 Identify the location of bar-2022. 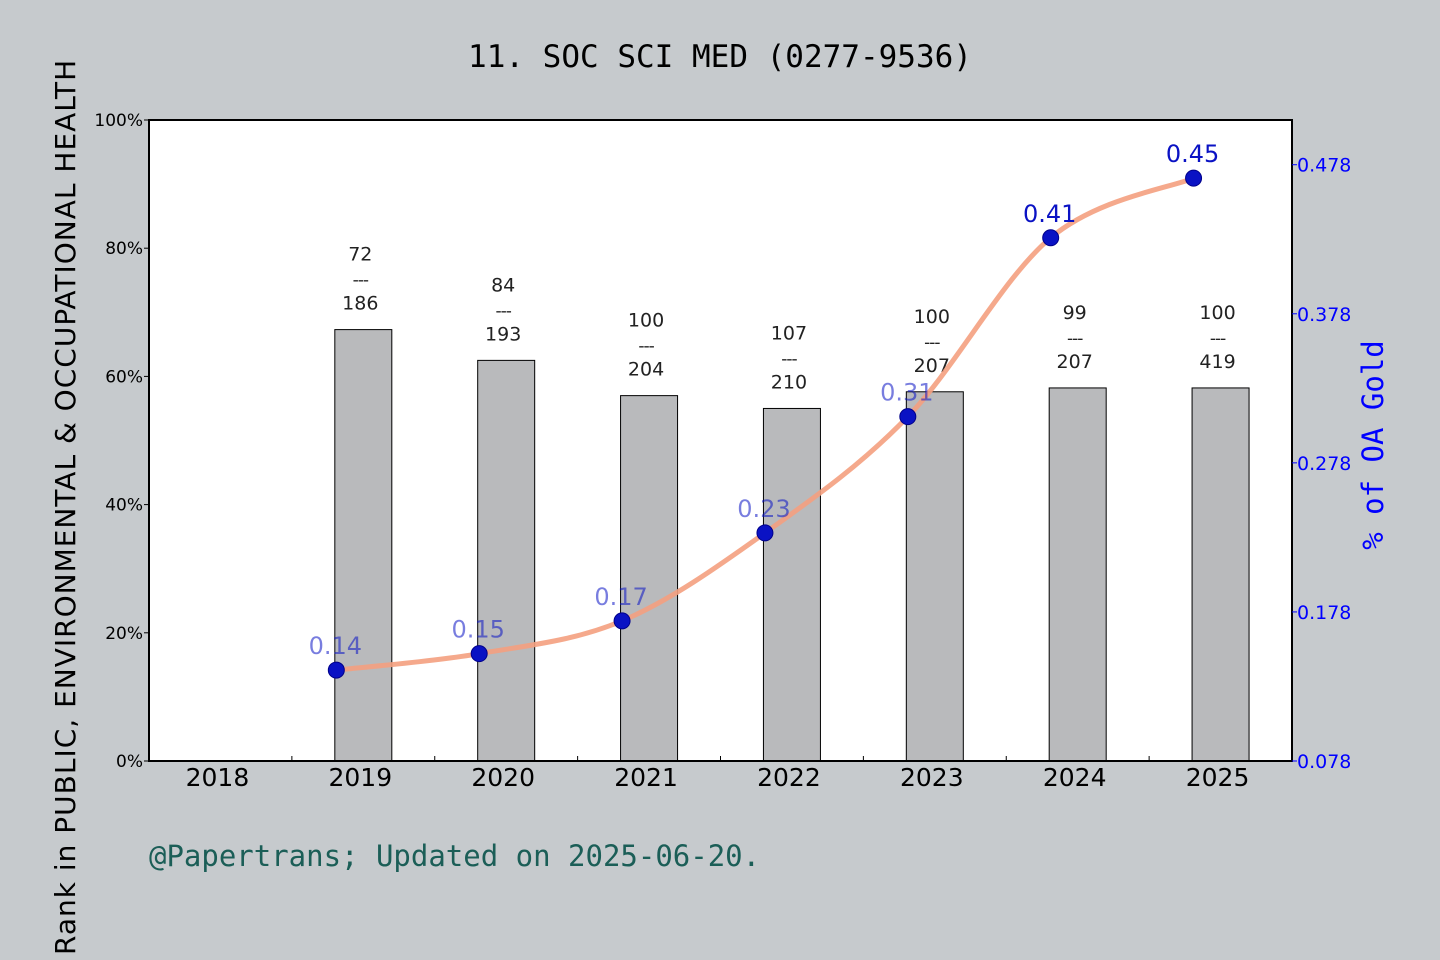
(791, 584).